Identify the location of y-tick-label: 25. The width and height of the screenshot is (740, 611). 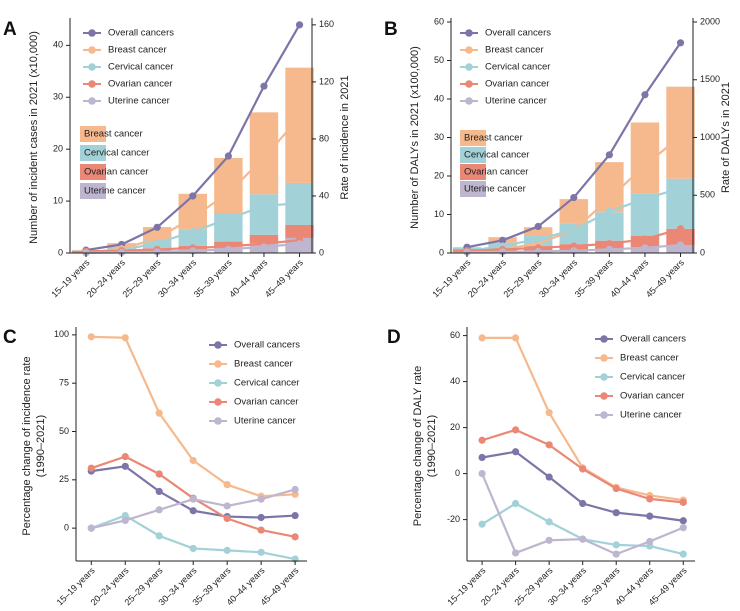
(64, 479).